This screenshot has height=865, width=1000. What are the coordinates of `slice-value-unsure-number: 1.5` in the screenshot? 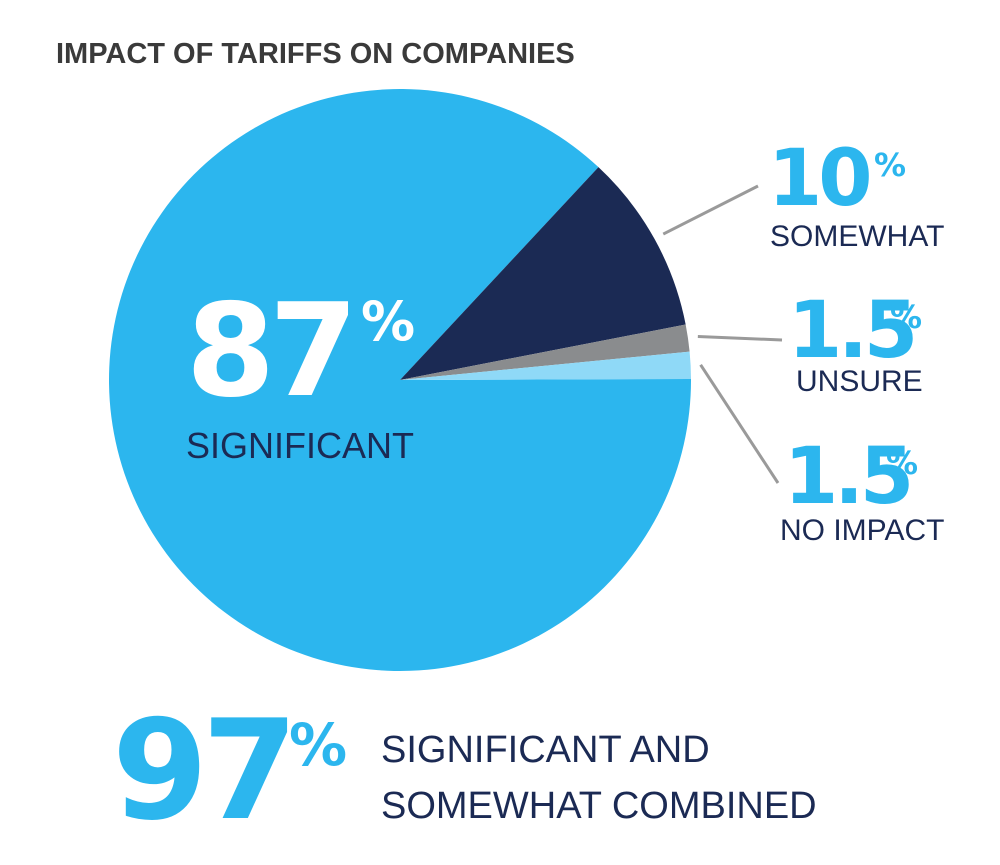 It's located at (851, 331).